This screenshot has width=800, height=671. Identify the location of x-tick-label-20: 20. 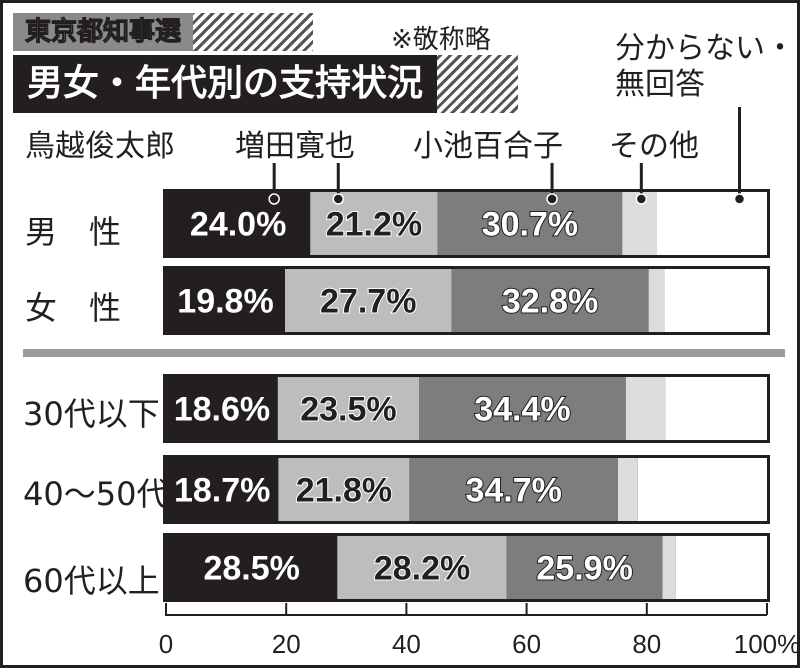
(286, 644).